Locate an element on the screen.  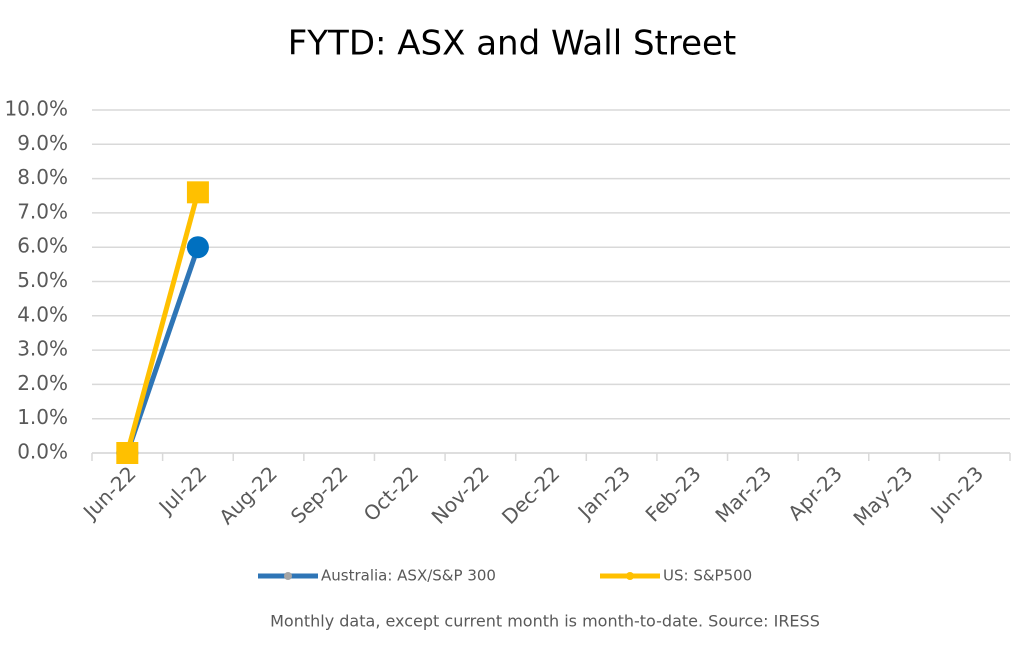
y-tick-label: 3.0% is located at coordinates (42, 349).